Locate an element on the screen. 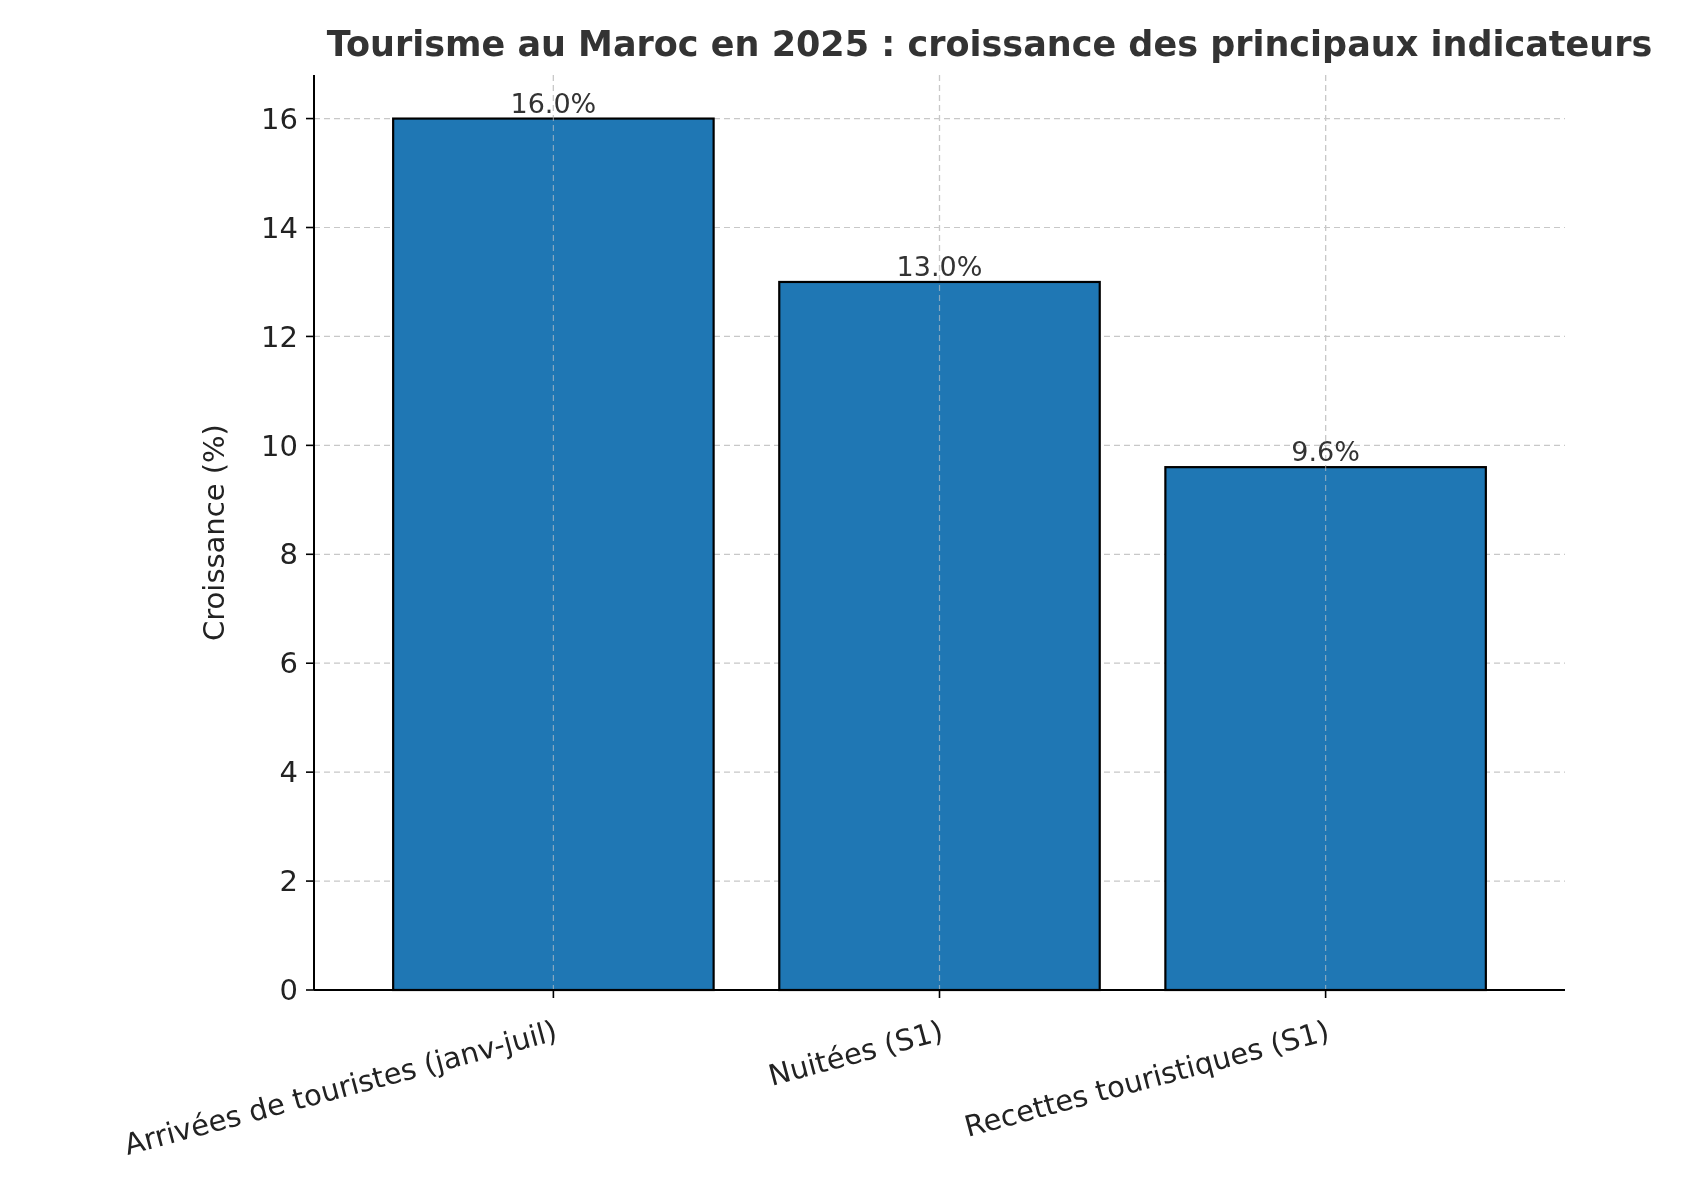 This screenshot has height=1179, width=1686. y-tick-label: 0 is located at coordinates (288, 990).